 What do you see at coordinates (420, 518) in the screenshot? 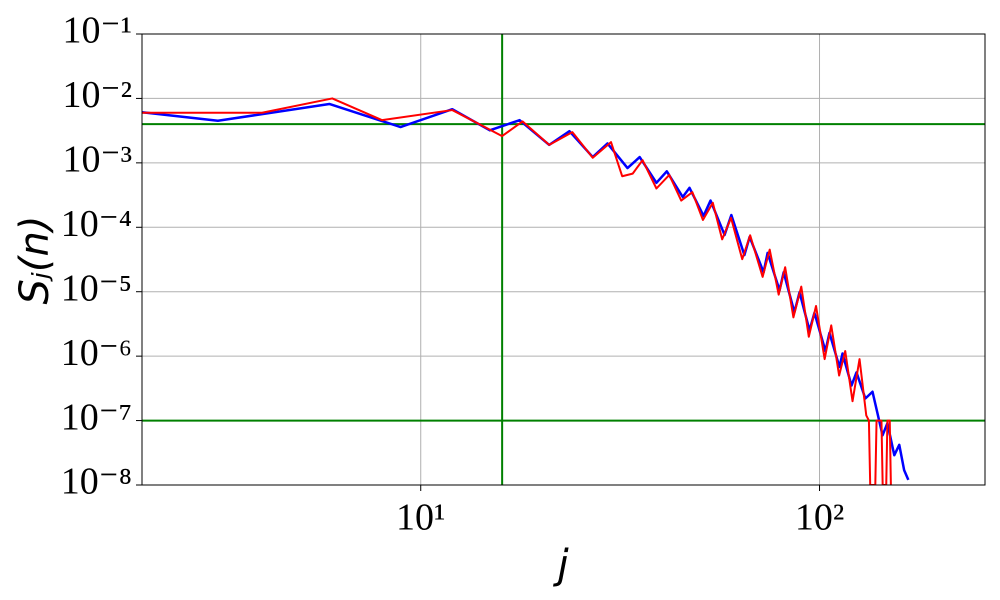
I see `x-tick-label: 10¹` at bounding box center [420, 518].